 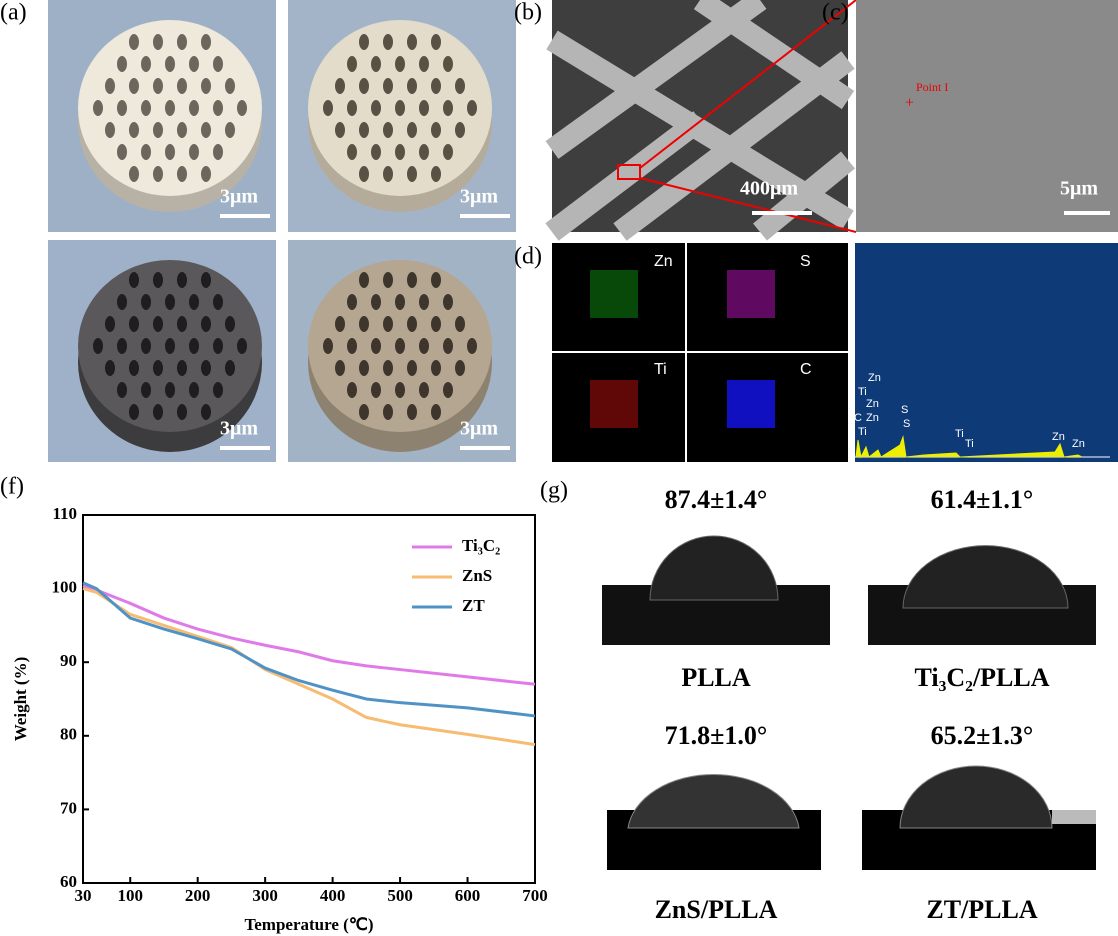 I want to click on data-line, so click(x=309, y=635).